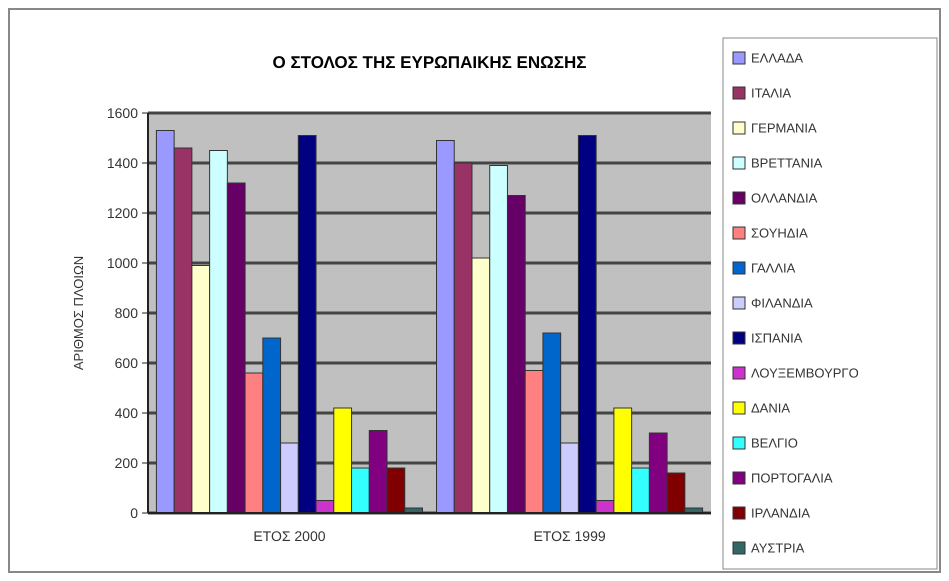 This screenshot has width=949, height=581. I want to click on y-tick-label: 400, so click(126, 412).